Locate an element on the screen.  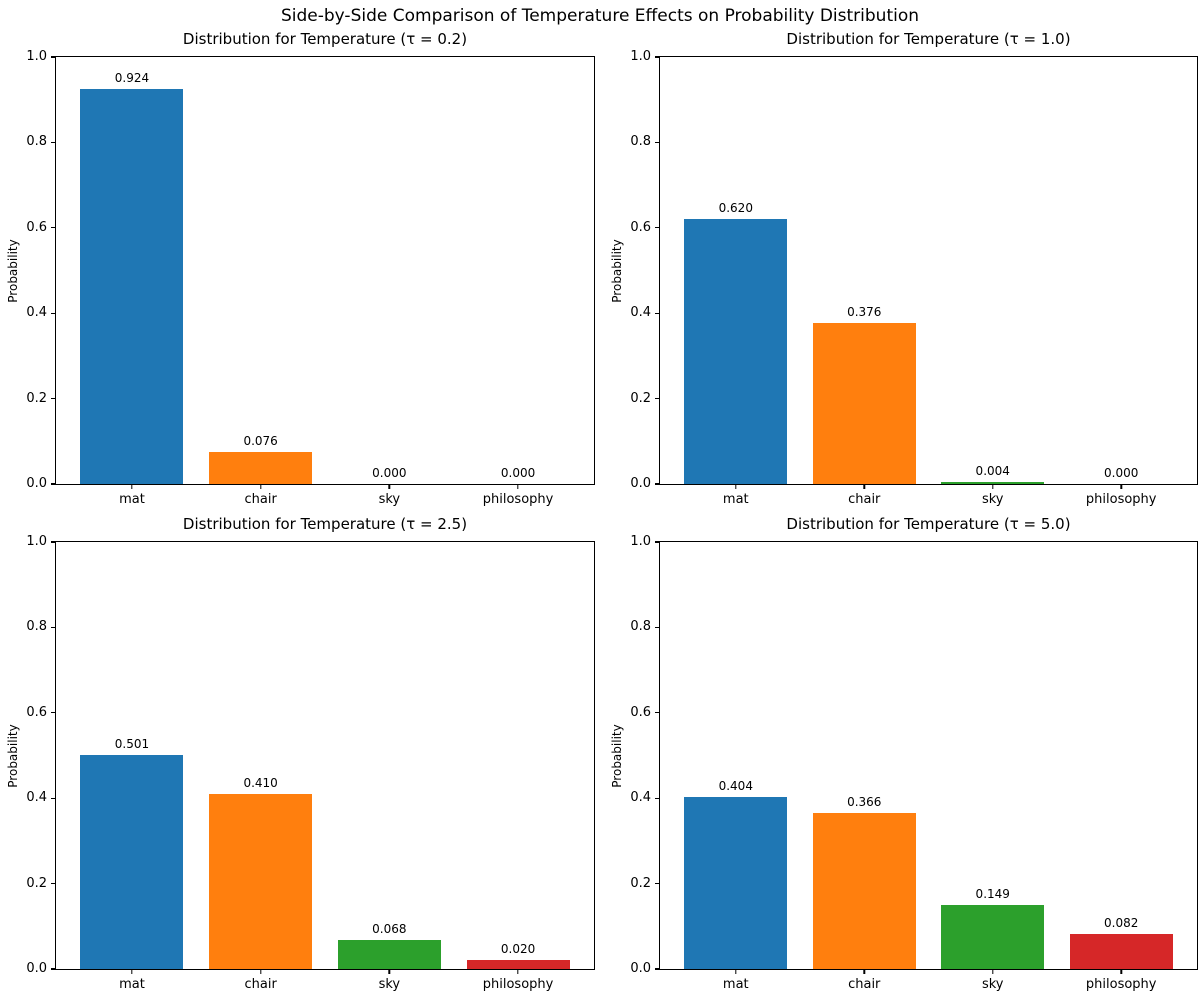
bar-value-label: 0.924 is located at coordinates (132, 78).